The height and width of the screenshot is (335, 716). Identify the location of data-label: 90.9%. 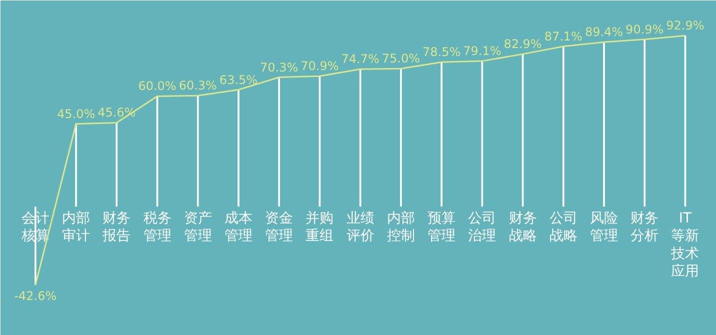
(645, 29).